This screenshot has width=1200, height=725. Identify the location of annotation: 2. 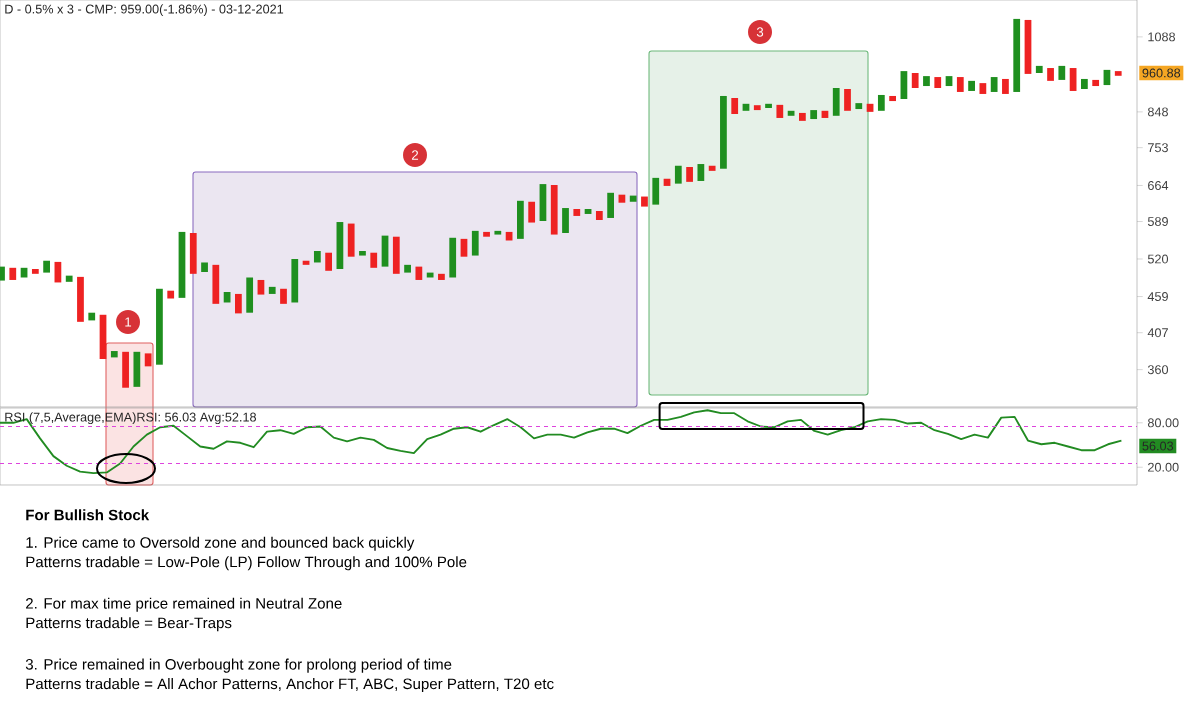
(415, 155).